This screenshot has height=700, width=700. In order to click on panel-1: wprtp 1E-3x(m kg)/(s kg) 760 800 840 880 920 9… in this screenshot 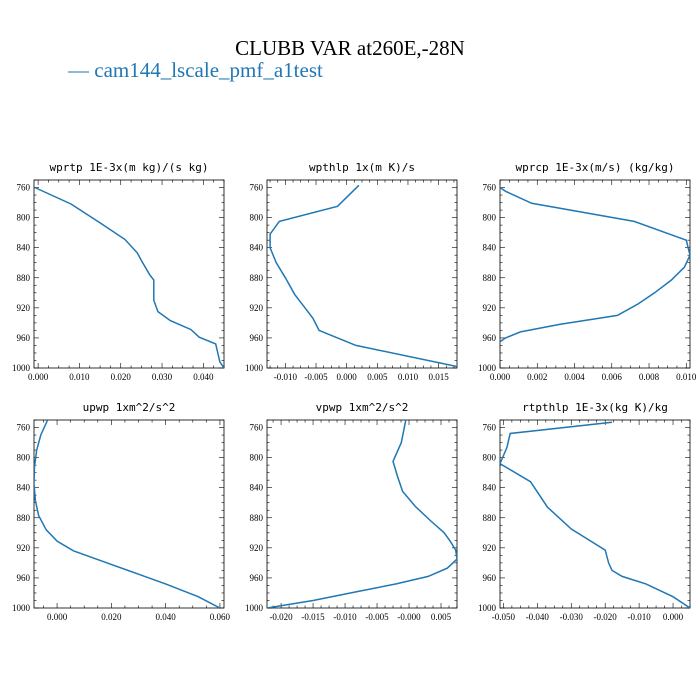, I will do `click(118, 271)`.